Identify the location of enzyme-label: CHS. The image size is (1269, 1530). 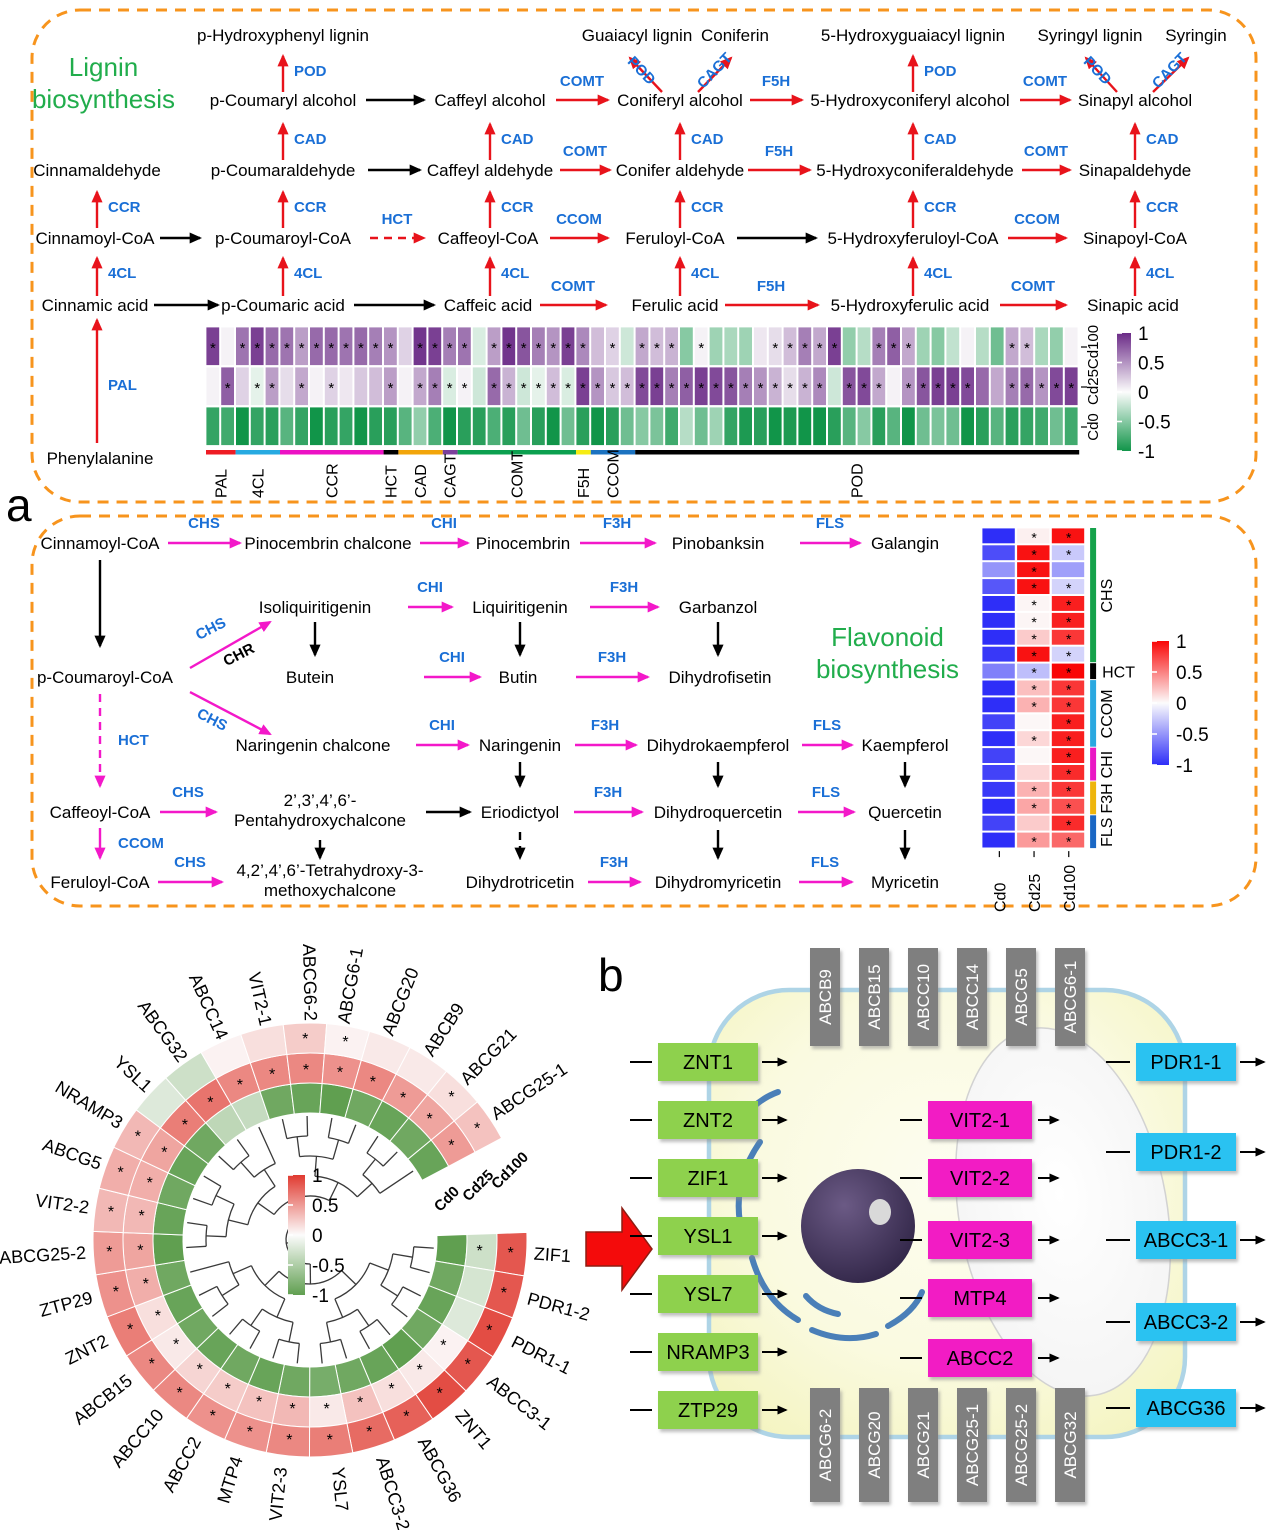
(188, 792).